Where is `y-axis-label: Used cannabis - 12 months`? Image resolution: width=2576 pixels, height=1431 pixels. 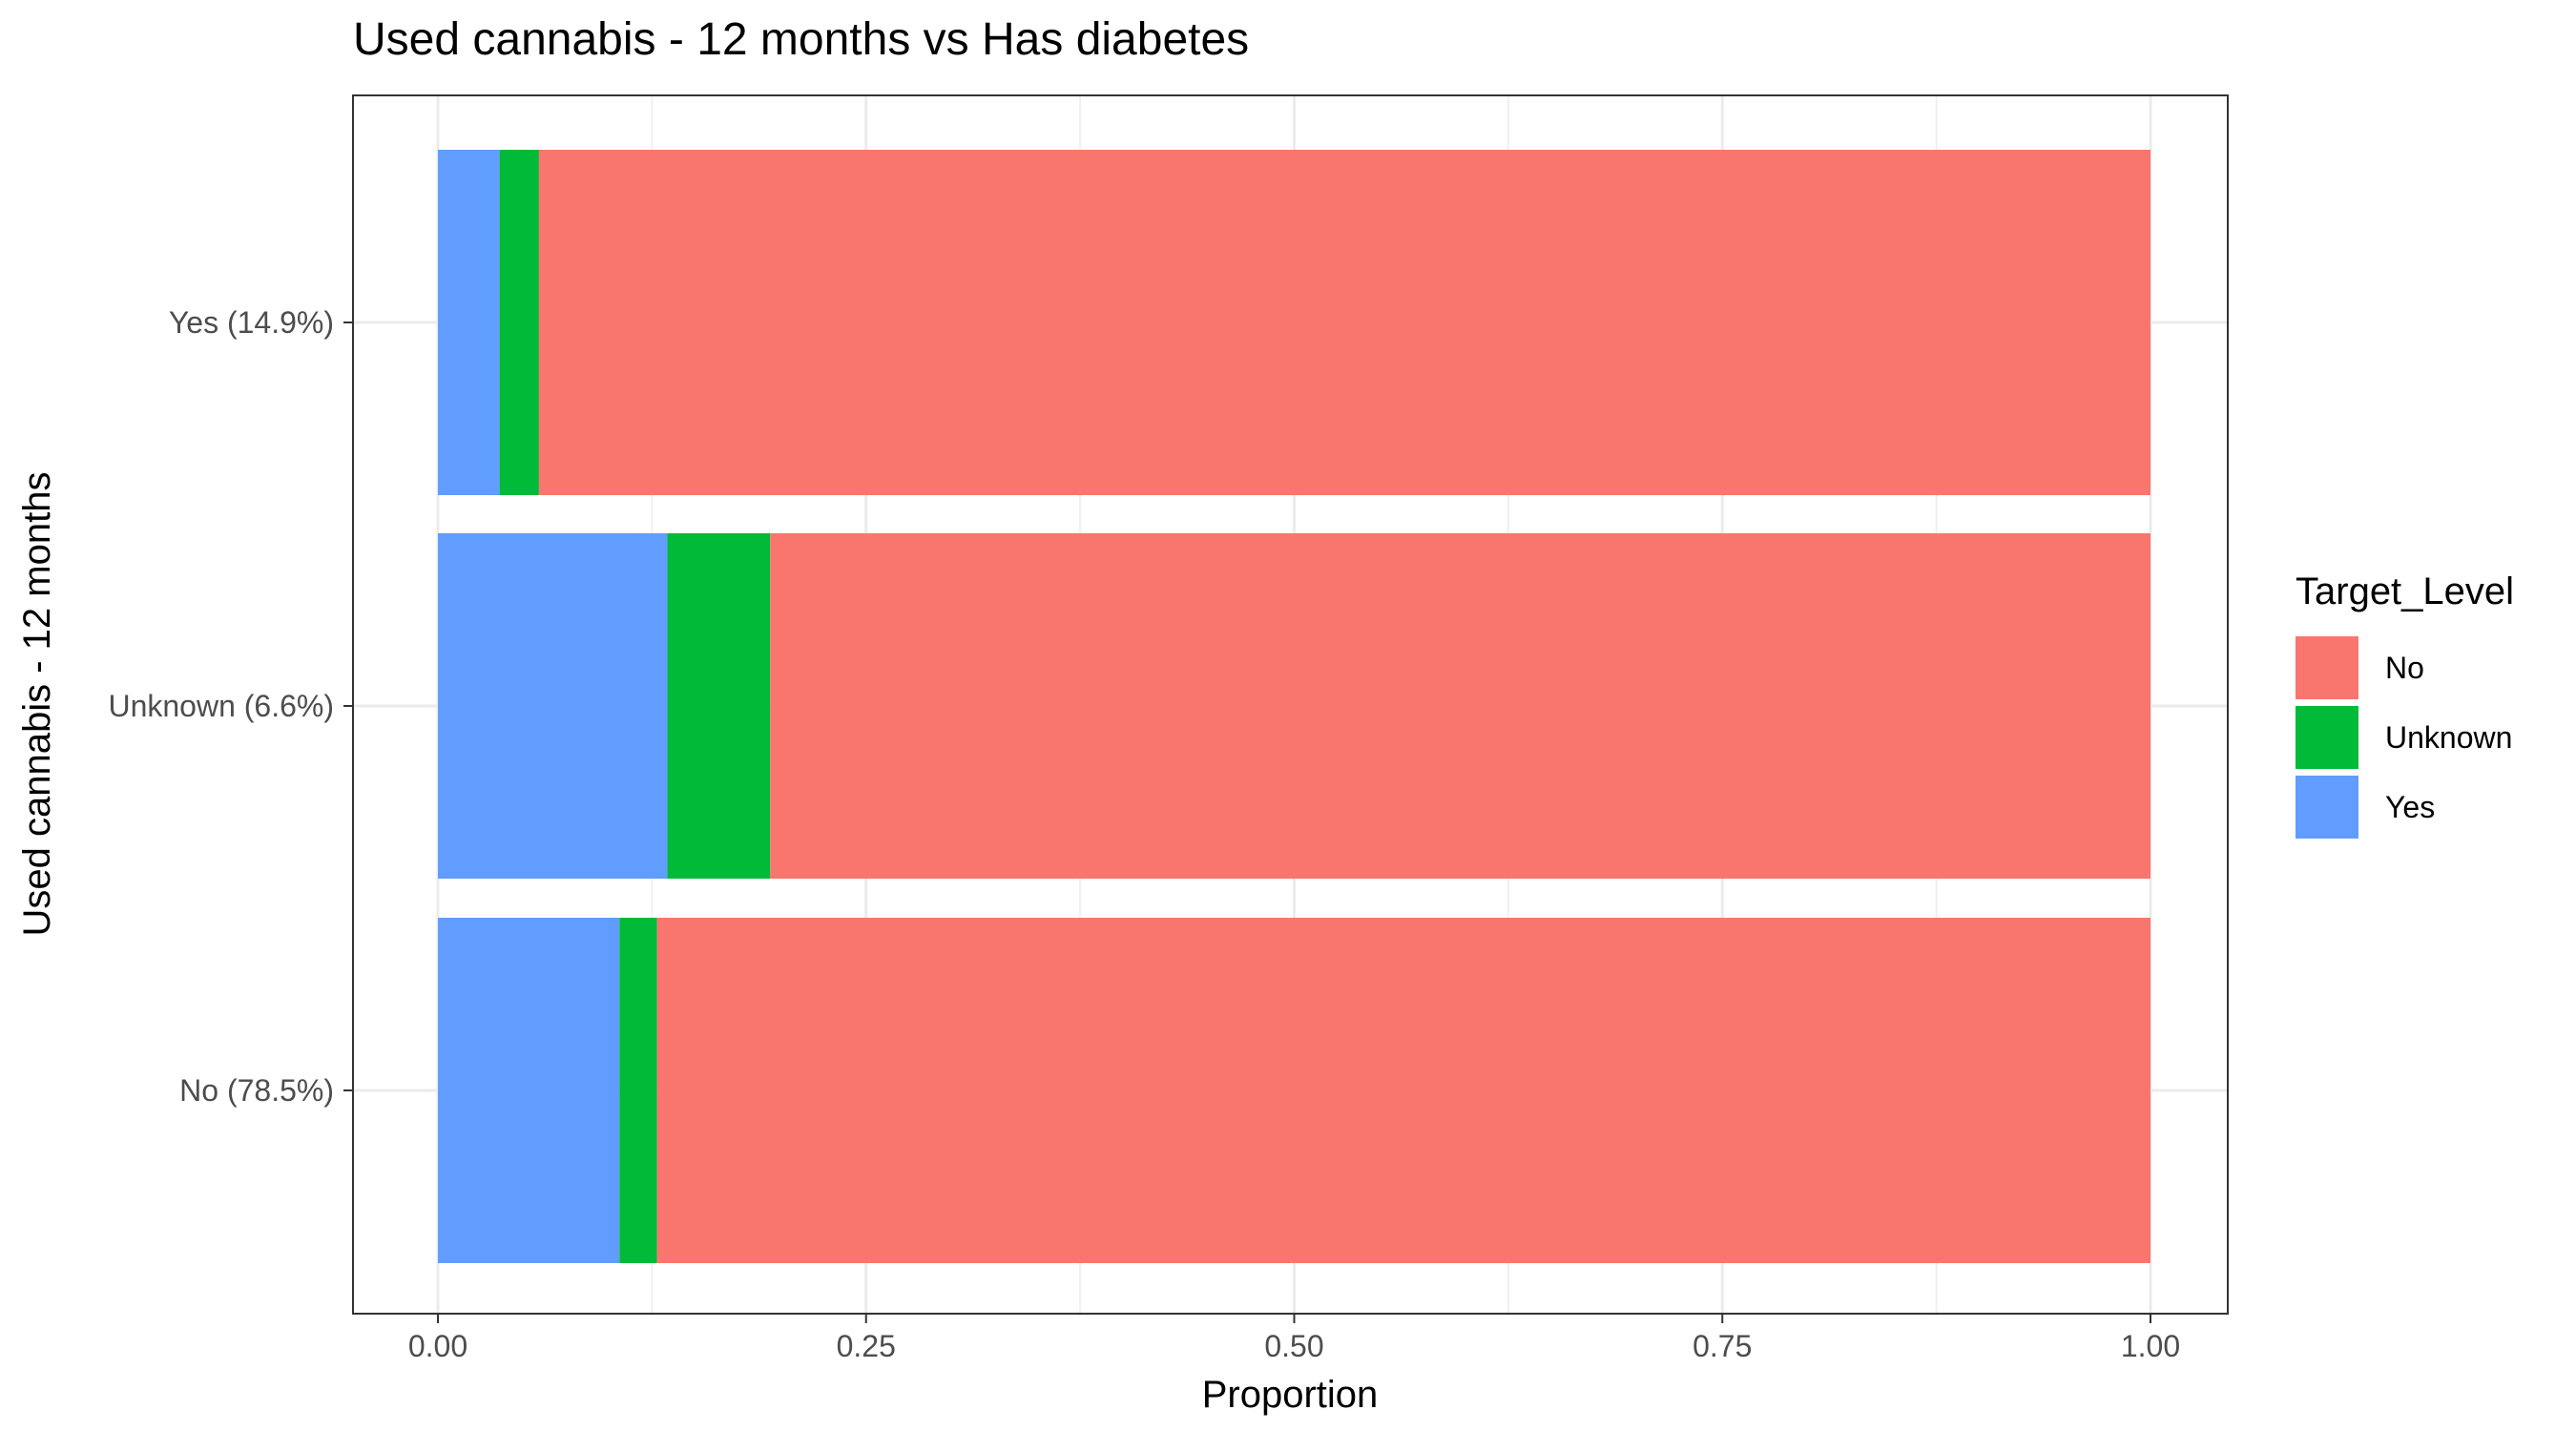
y-axis-label: Used cannabis - 12 months is located at coordinates (37, 705).